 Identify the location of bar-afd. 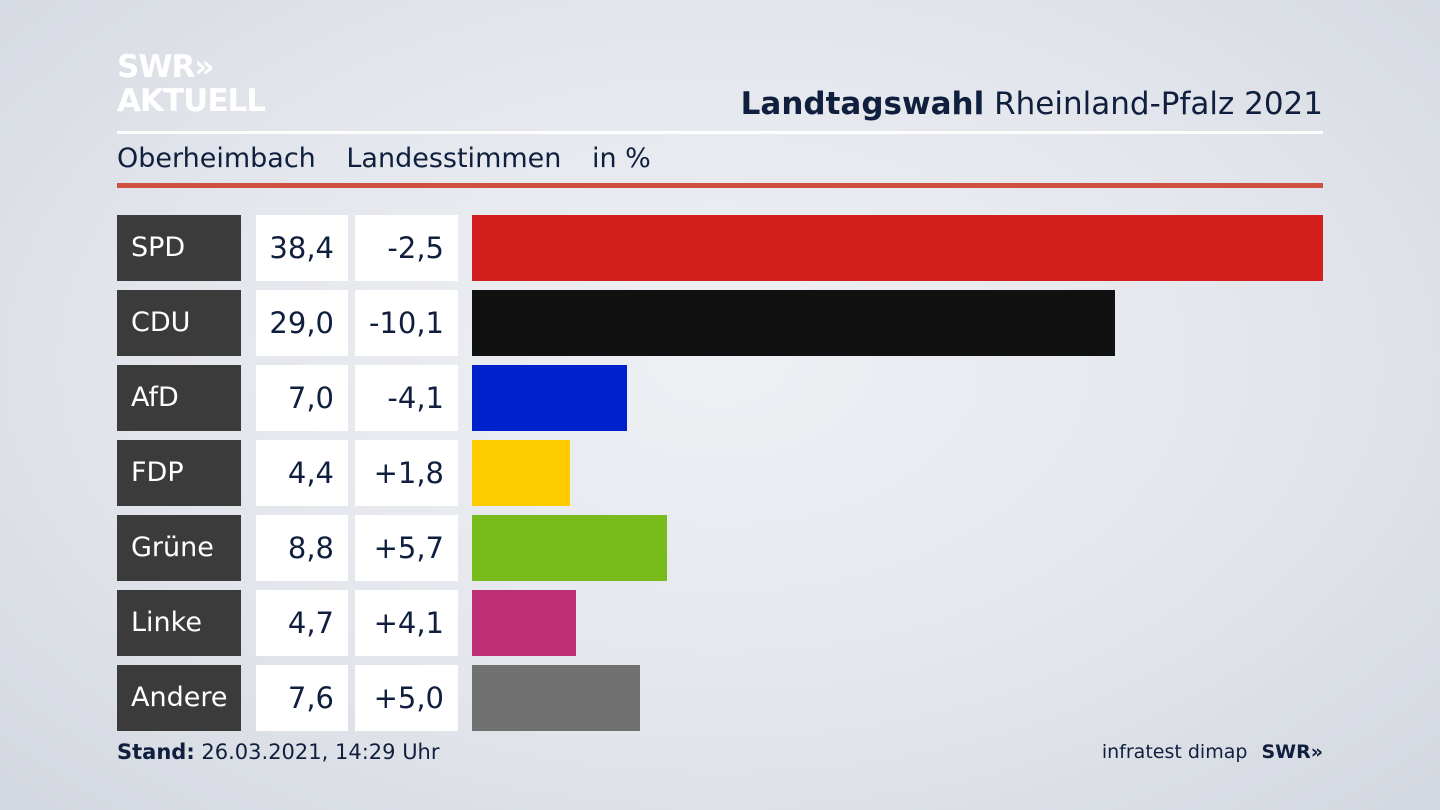
(549, 398).